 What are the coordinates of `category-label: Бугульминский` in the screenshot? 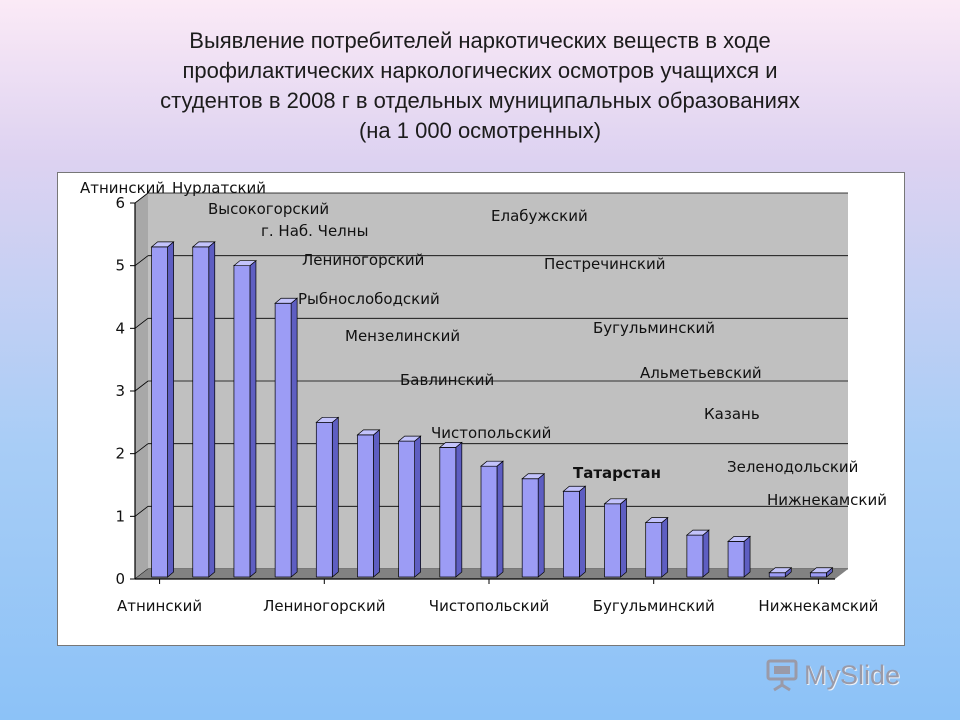 It's located at (654, 328).